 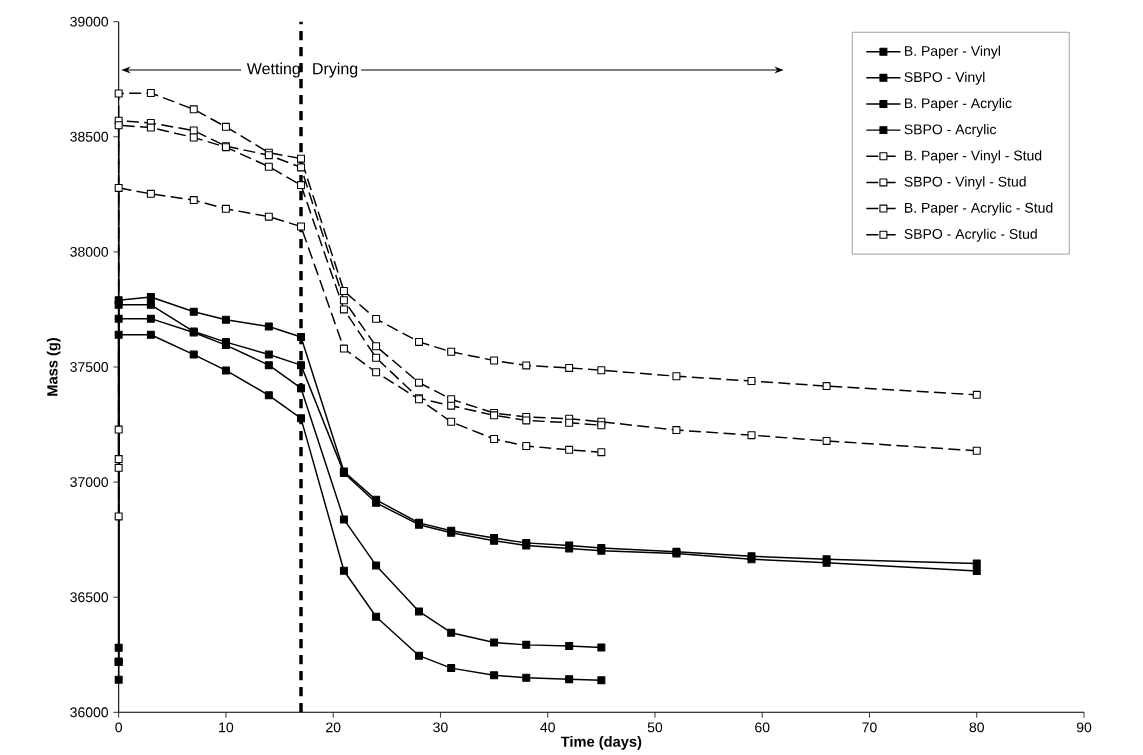 I want to click on annotation: Drying, so click(x=335, y=70).